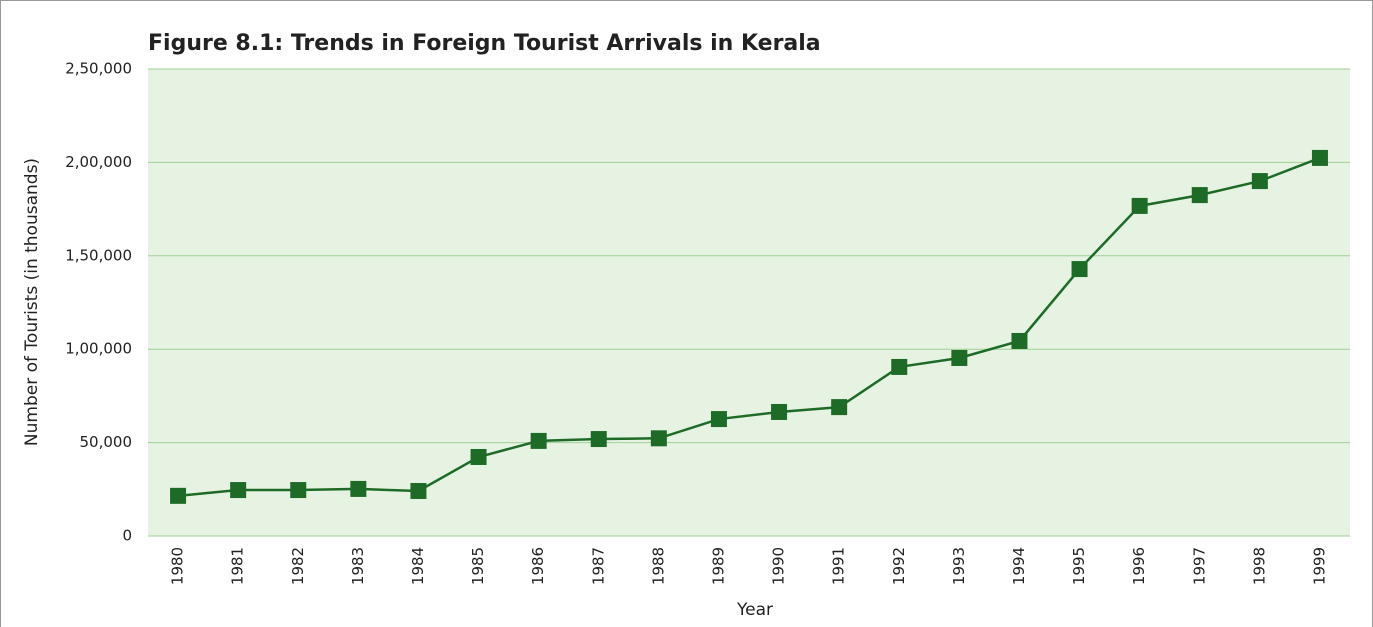 This screenshot has width=1373, height=627. Describe the element at coordinates (754, 610) in the screenshot. I see `x-axis-label: Year` at that location.